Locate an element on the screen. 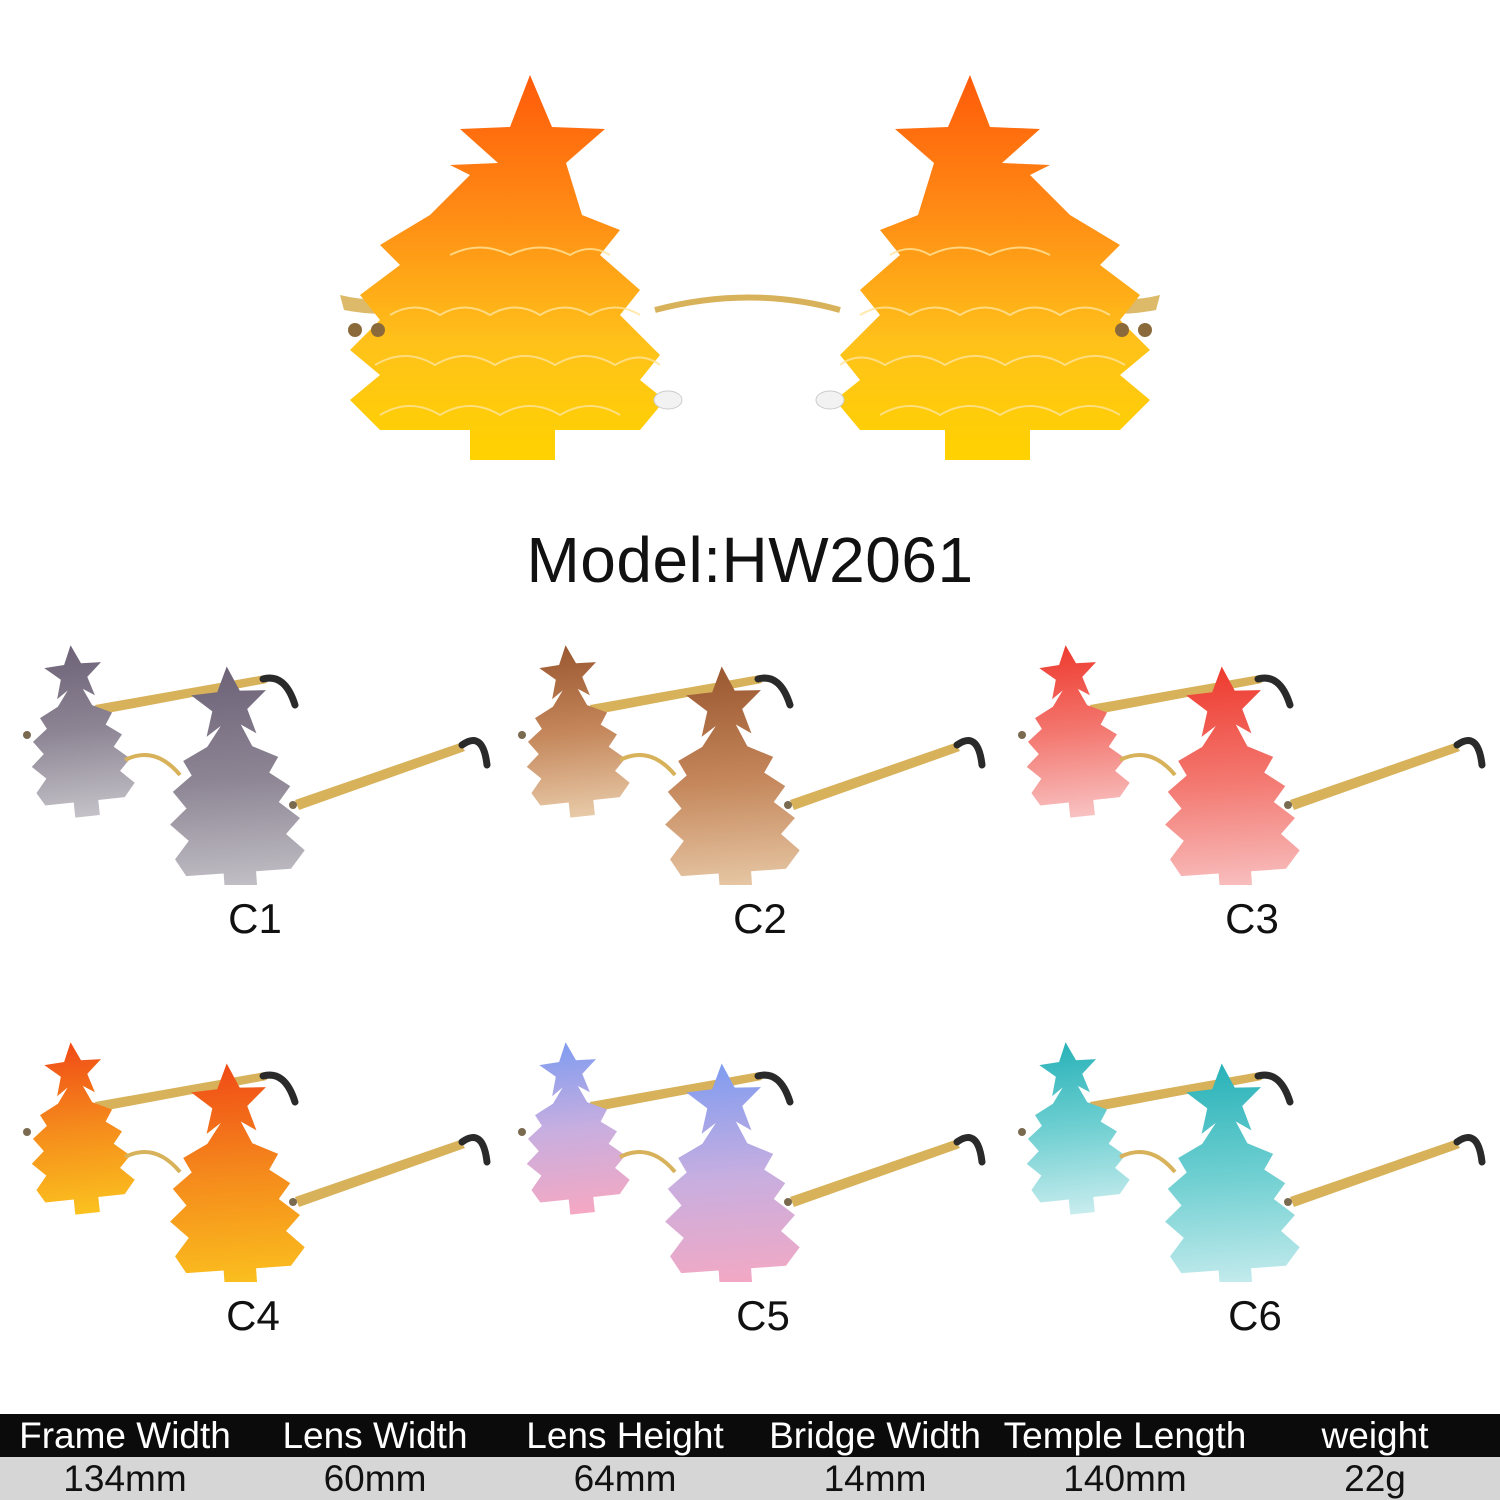 Image resolution: width=1500 pixels, height=1500 pixels. variant-c1: C1 is located at coordinates (252, 815).